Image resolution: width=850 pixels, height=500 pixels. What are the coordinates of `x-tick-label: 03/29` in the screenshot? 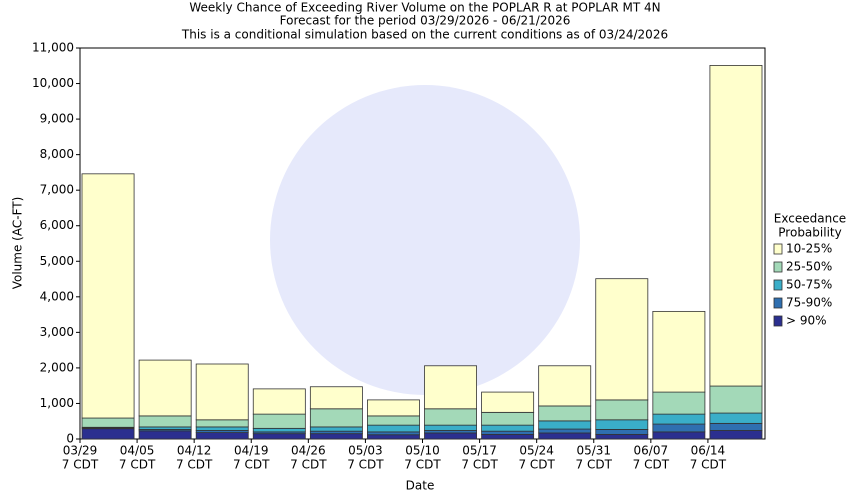 It's located at (80, 451).